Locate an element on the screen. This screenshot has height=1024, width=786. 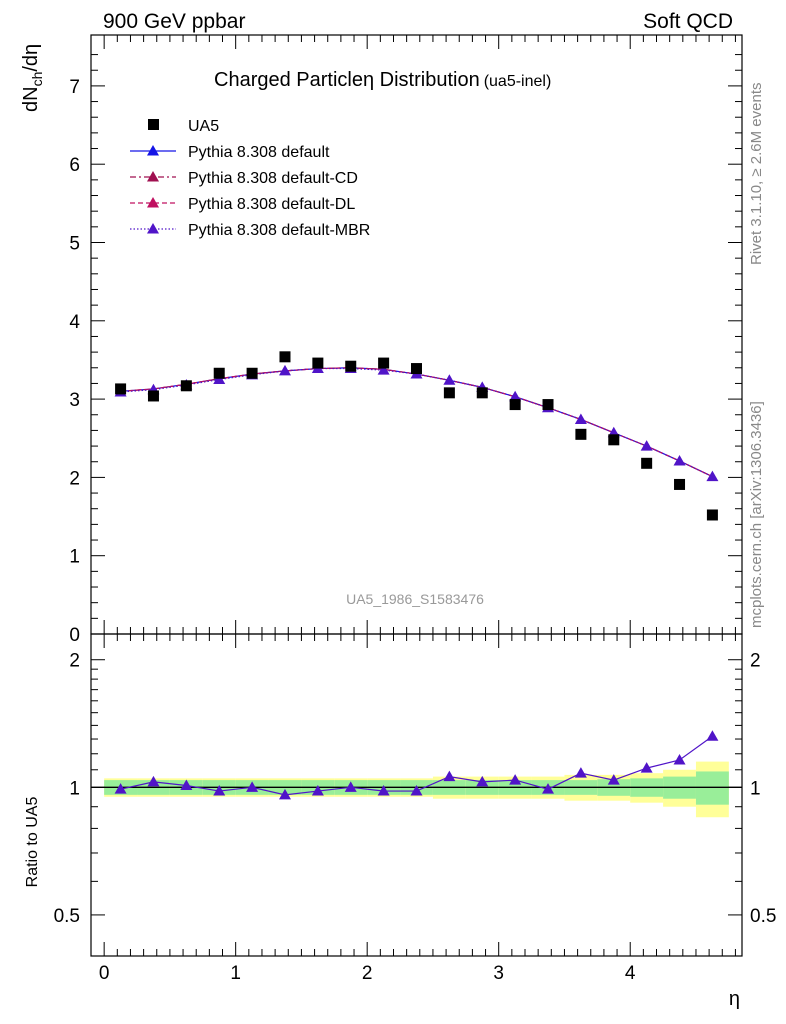
x-tick-label: 1 is located at coordinates (235, 973).